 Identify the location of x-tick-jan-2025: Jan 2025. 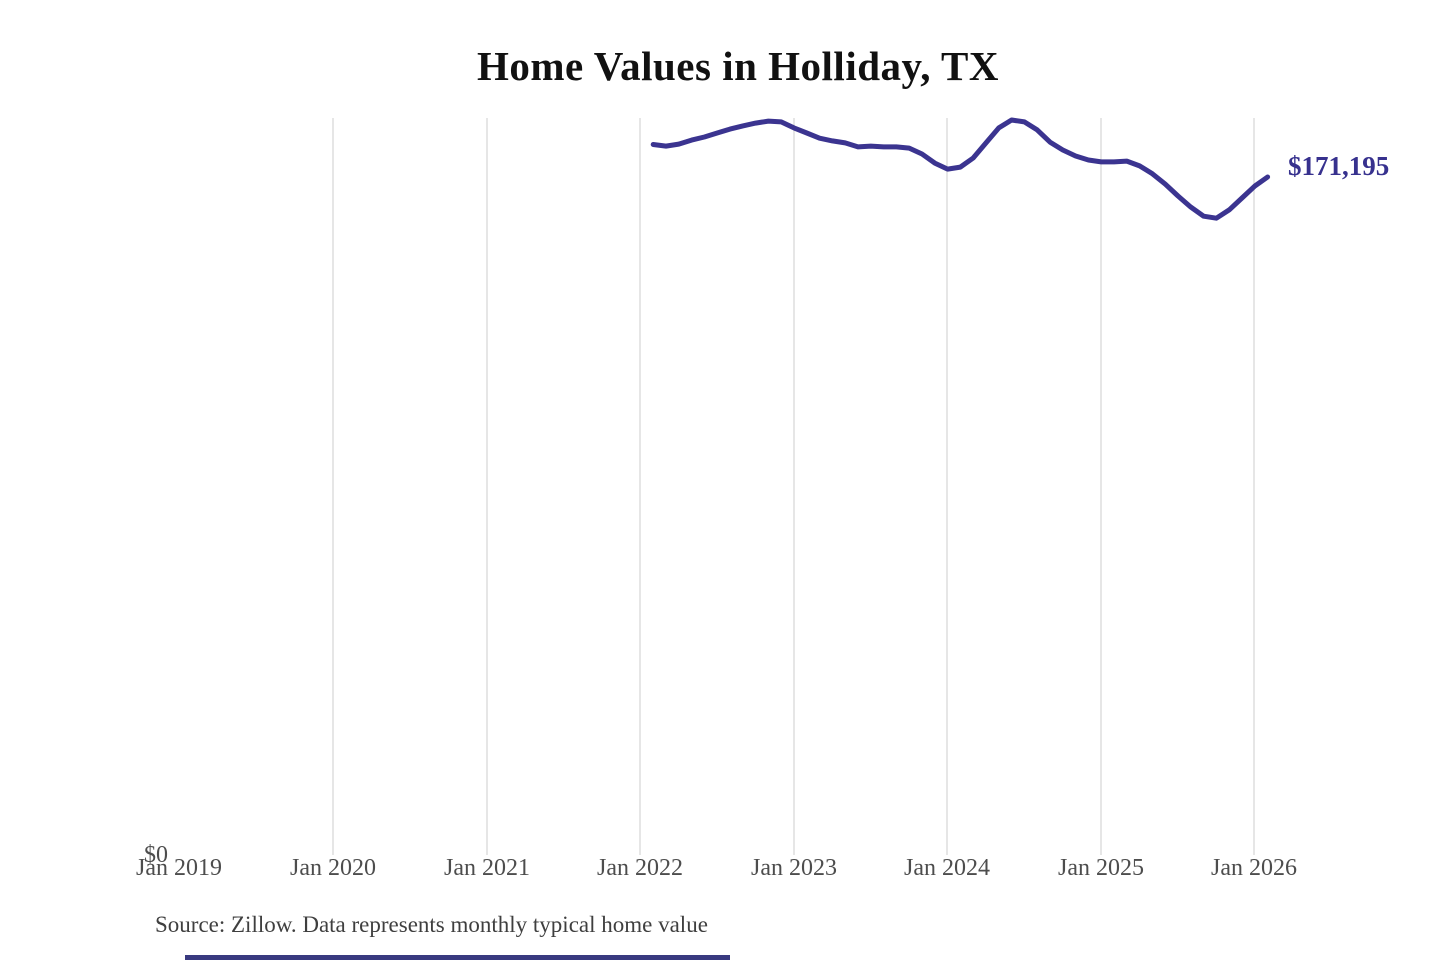
(1101, 868).